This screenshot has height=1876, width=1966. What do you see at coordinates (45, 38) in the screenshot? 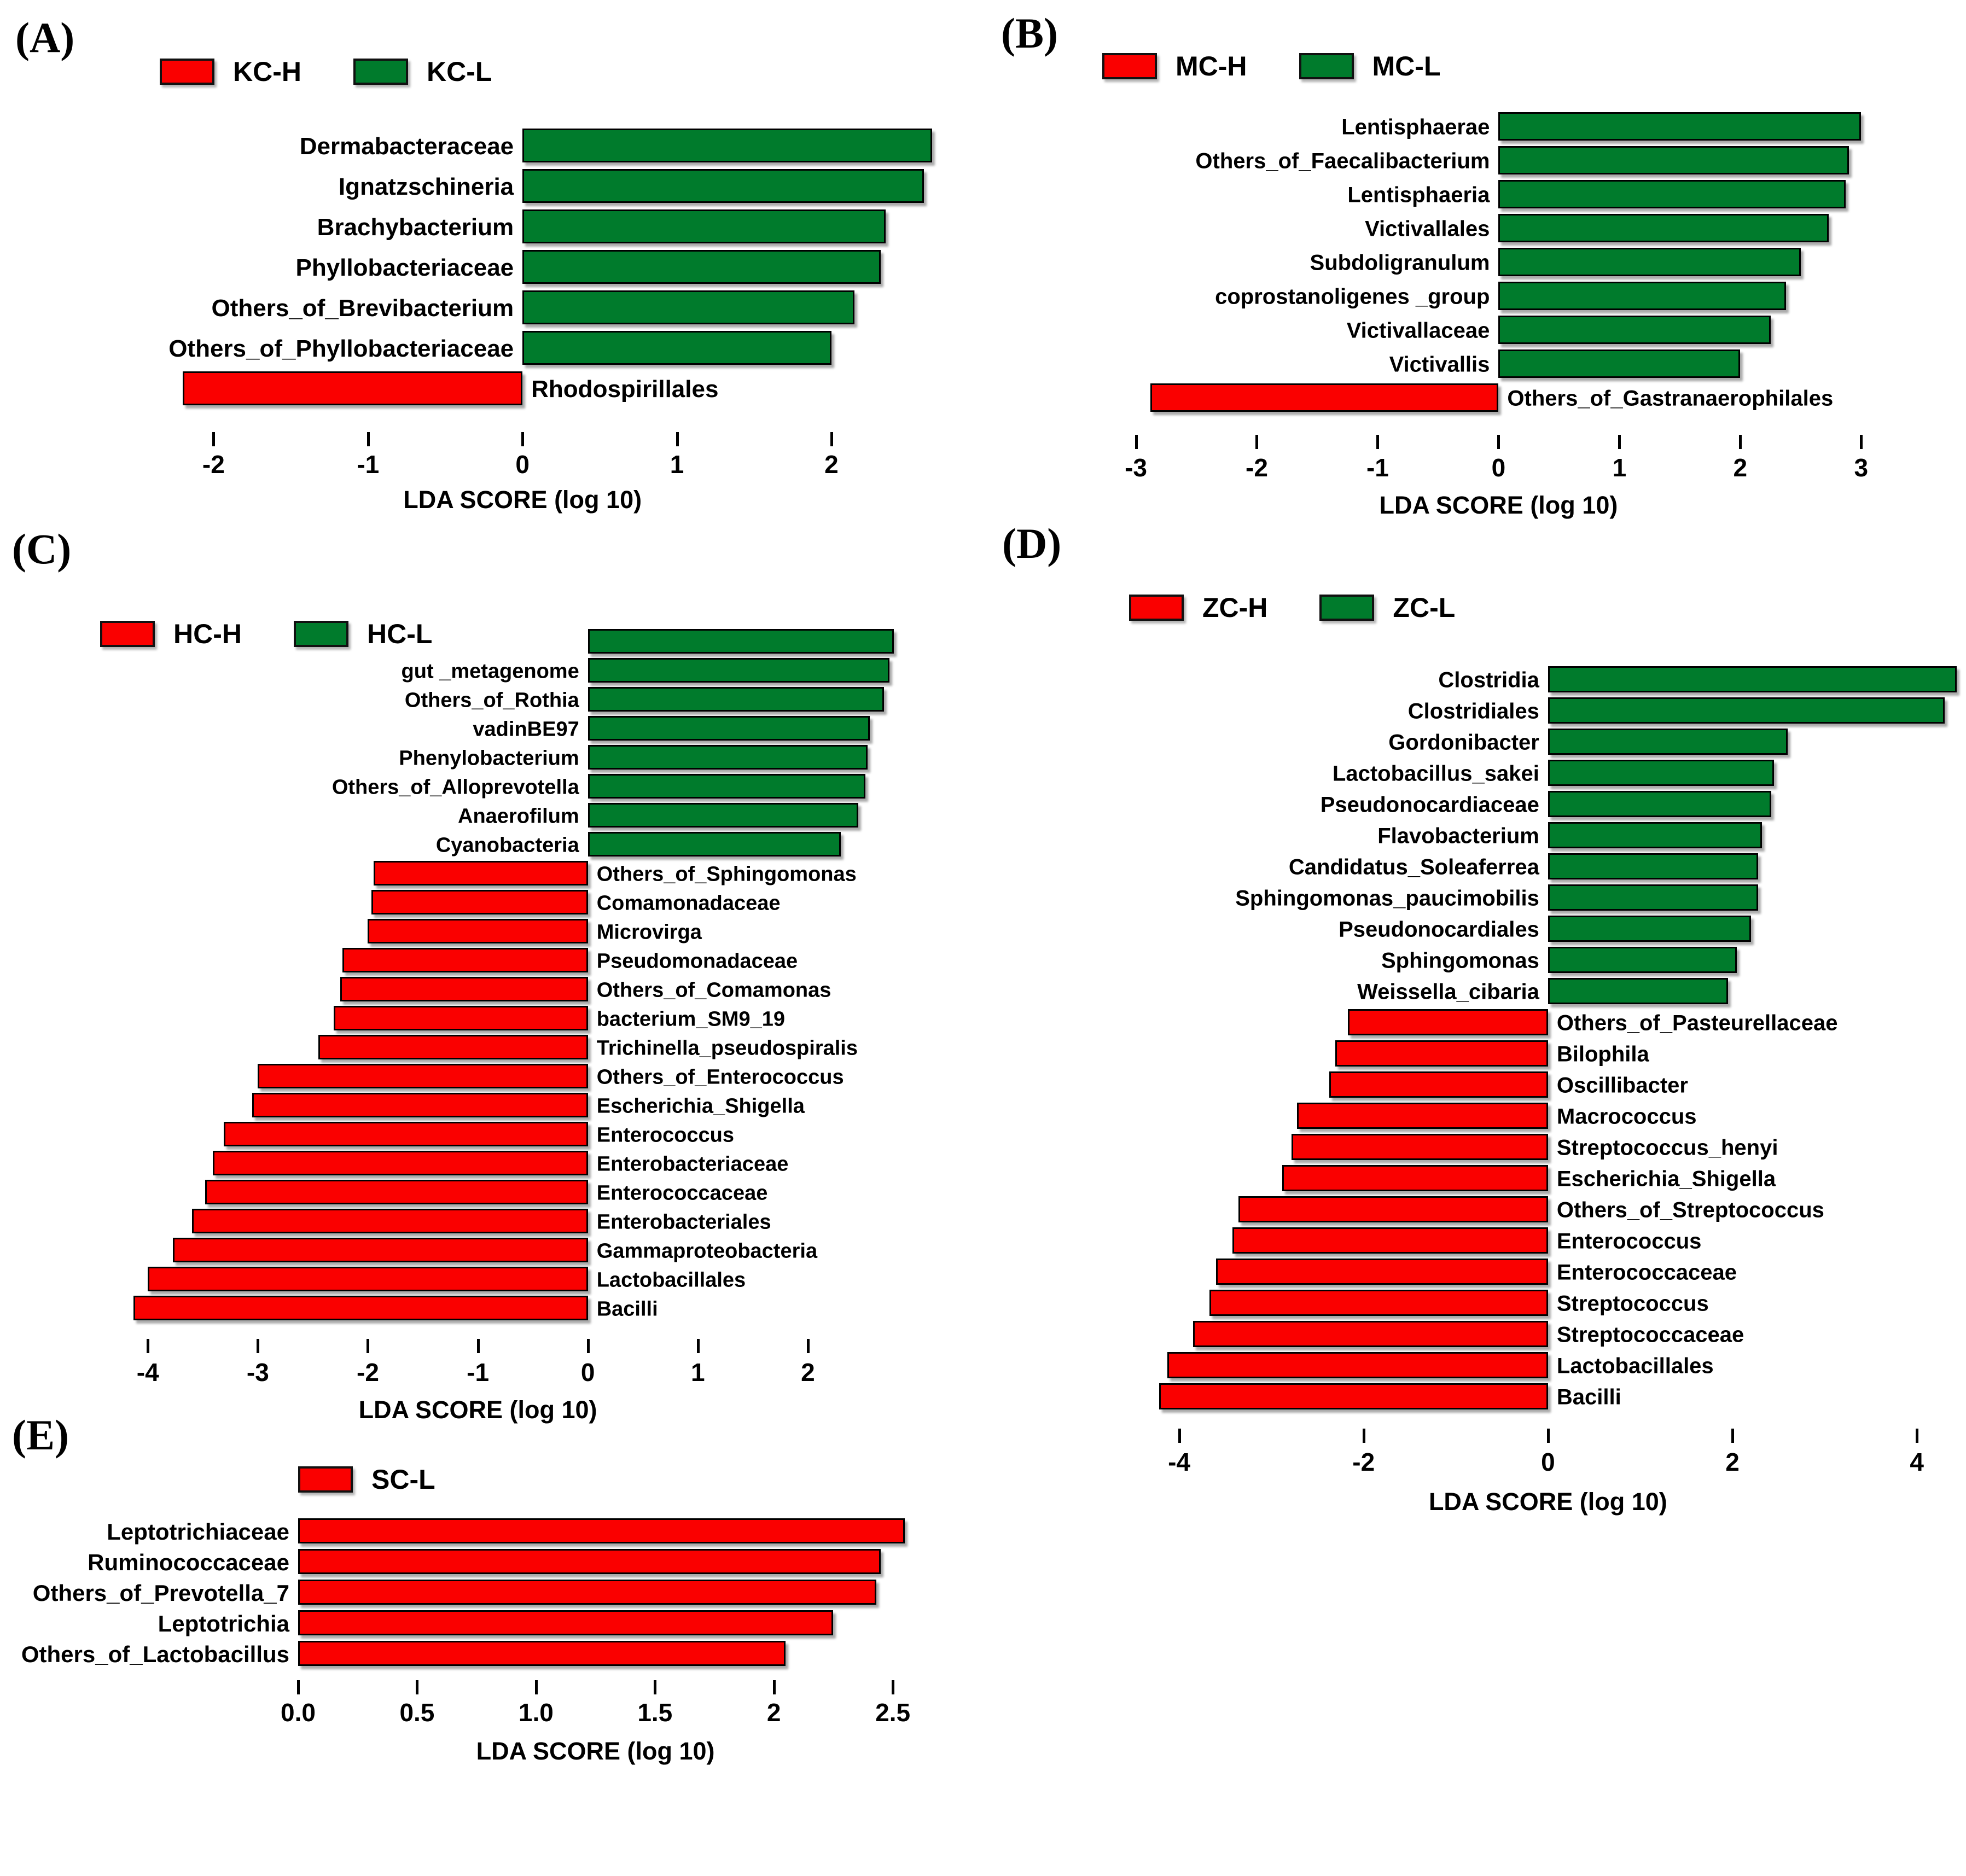
I see `panel-letter-a: (A)` at bounding box center [45, 38].